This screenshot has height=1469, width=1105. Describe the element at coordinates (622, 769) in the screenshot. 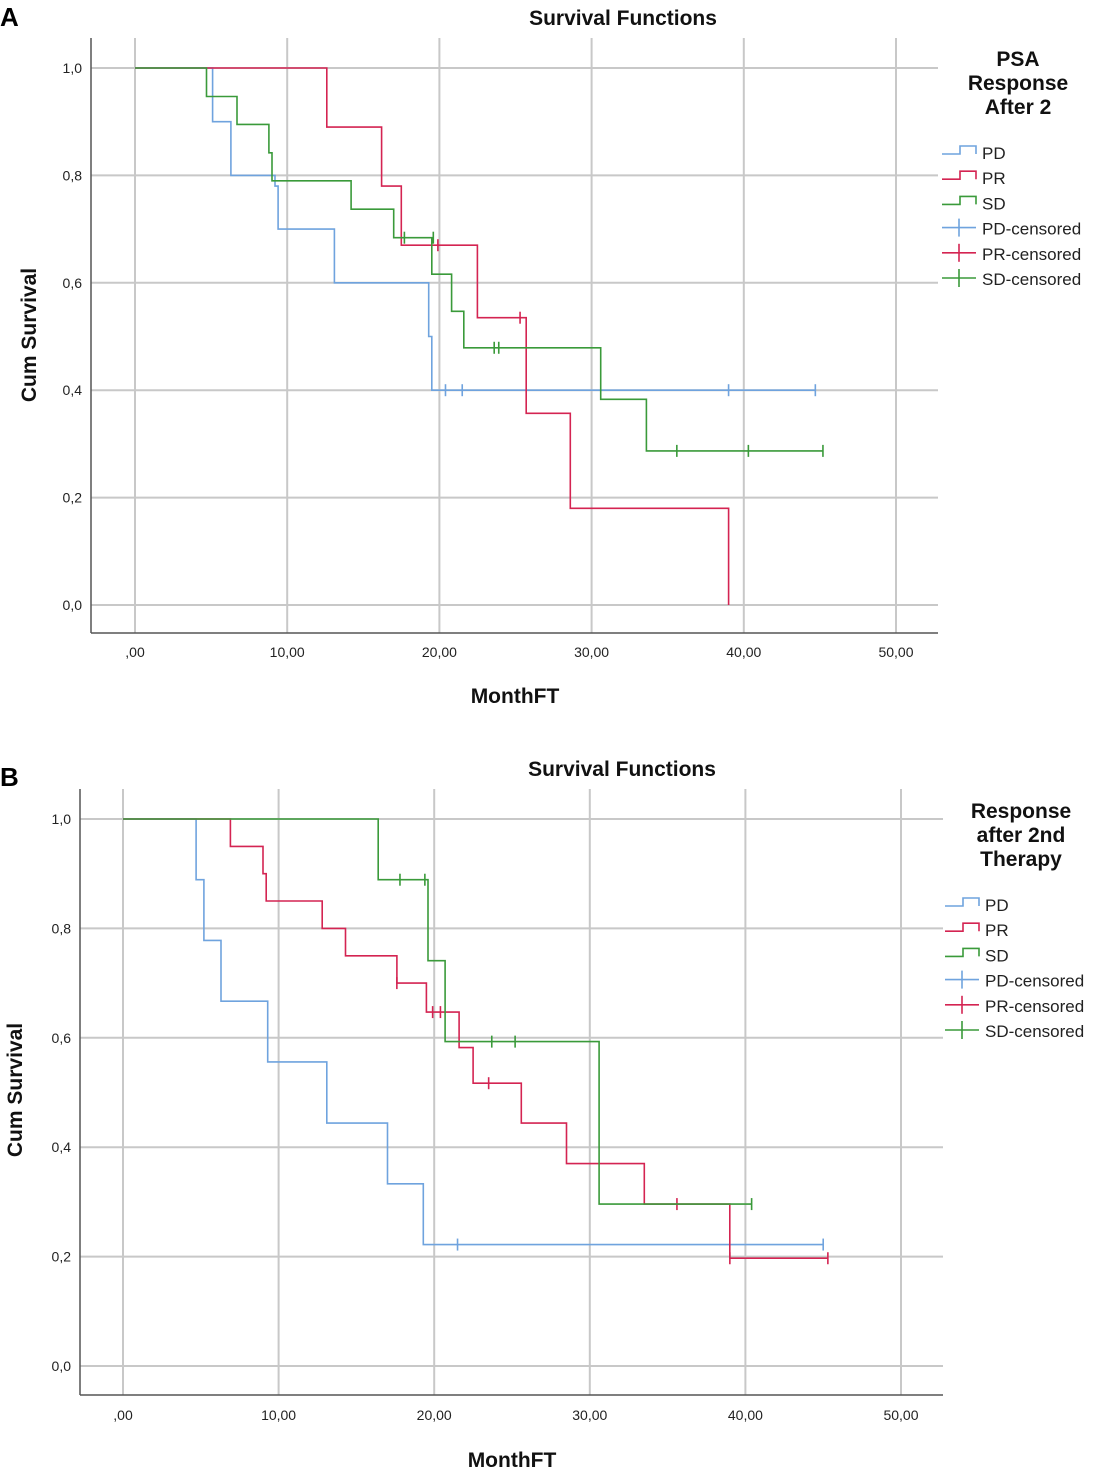

I see `panel-b-title: Survival Functions` at that location.